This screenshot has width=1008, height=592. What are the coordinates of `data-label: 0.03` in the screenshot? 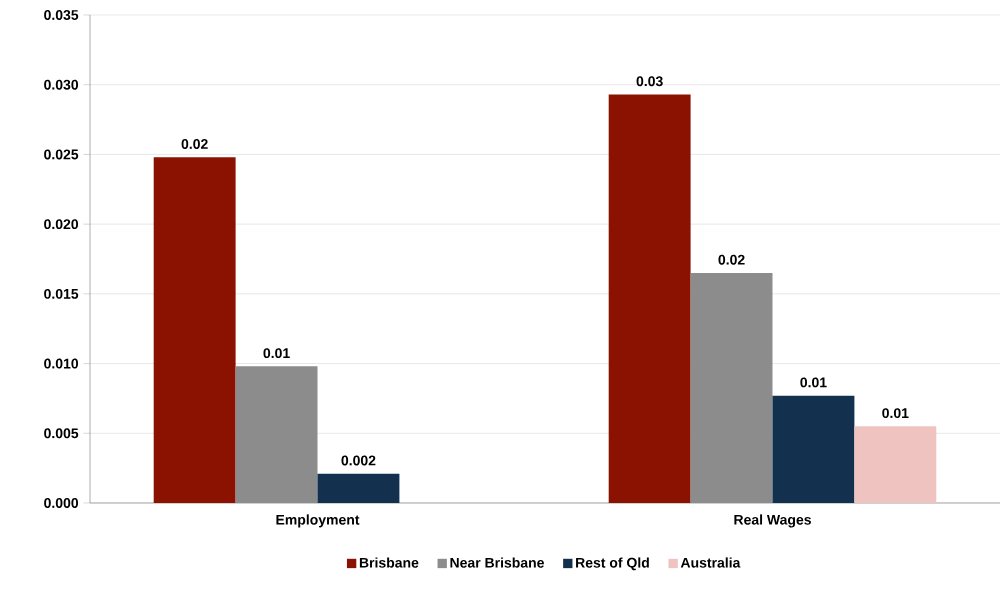 It's located at (649, 81).